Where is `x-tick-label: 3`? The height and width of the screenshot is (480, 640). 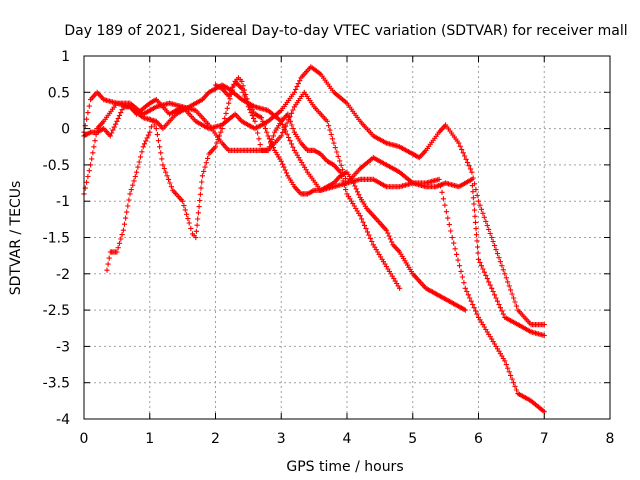 x-tick-label: 3 is located at coordinates (281, 439).